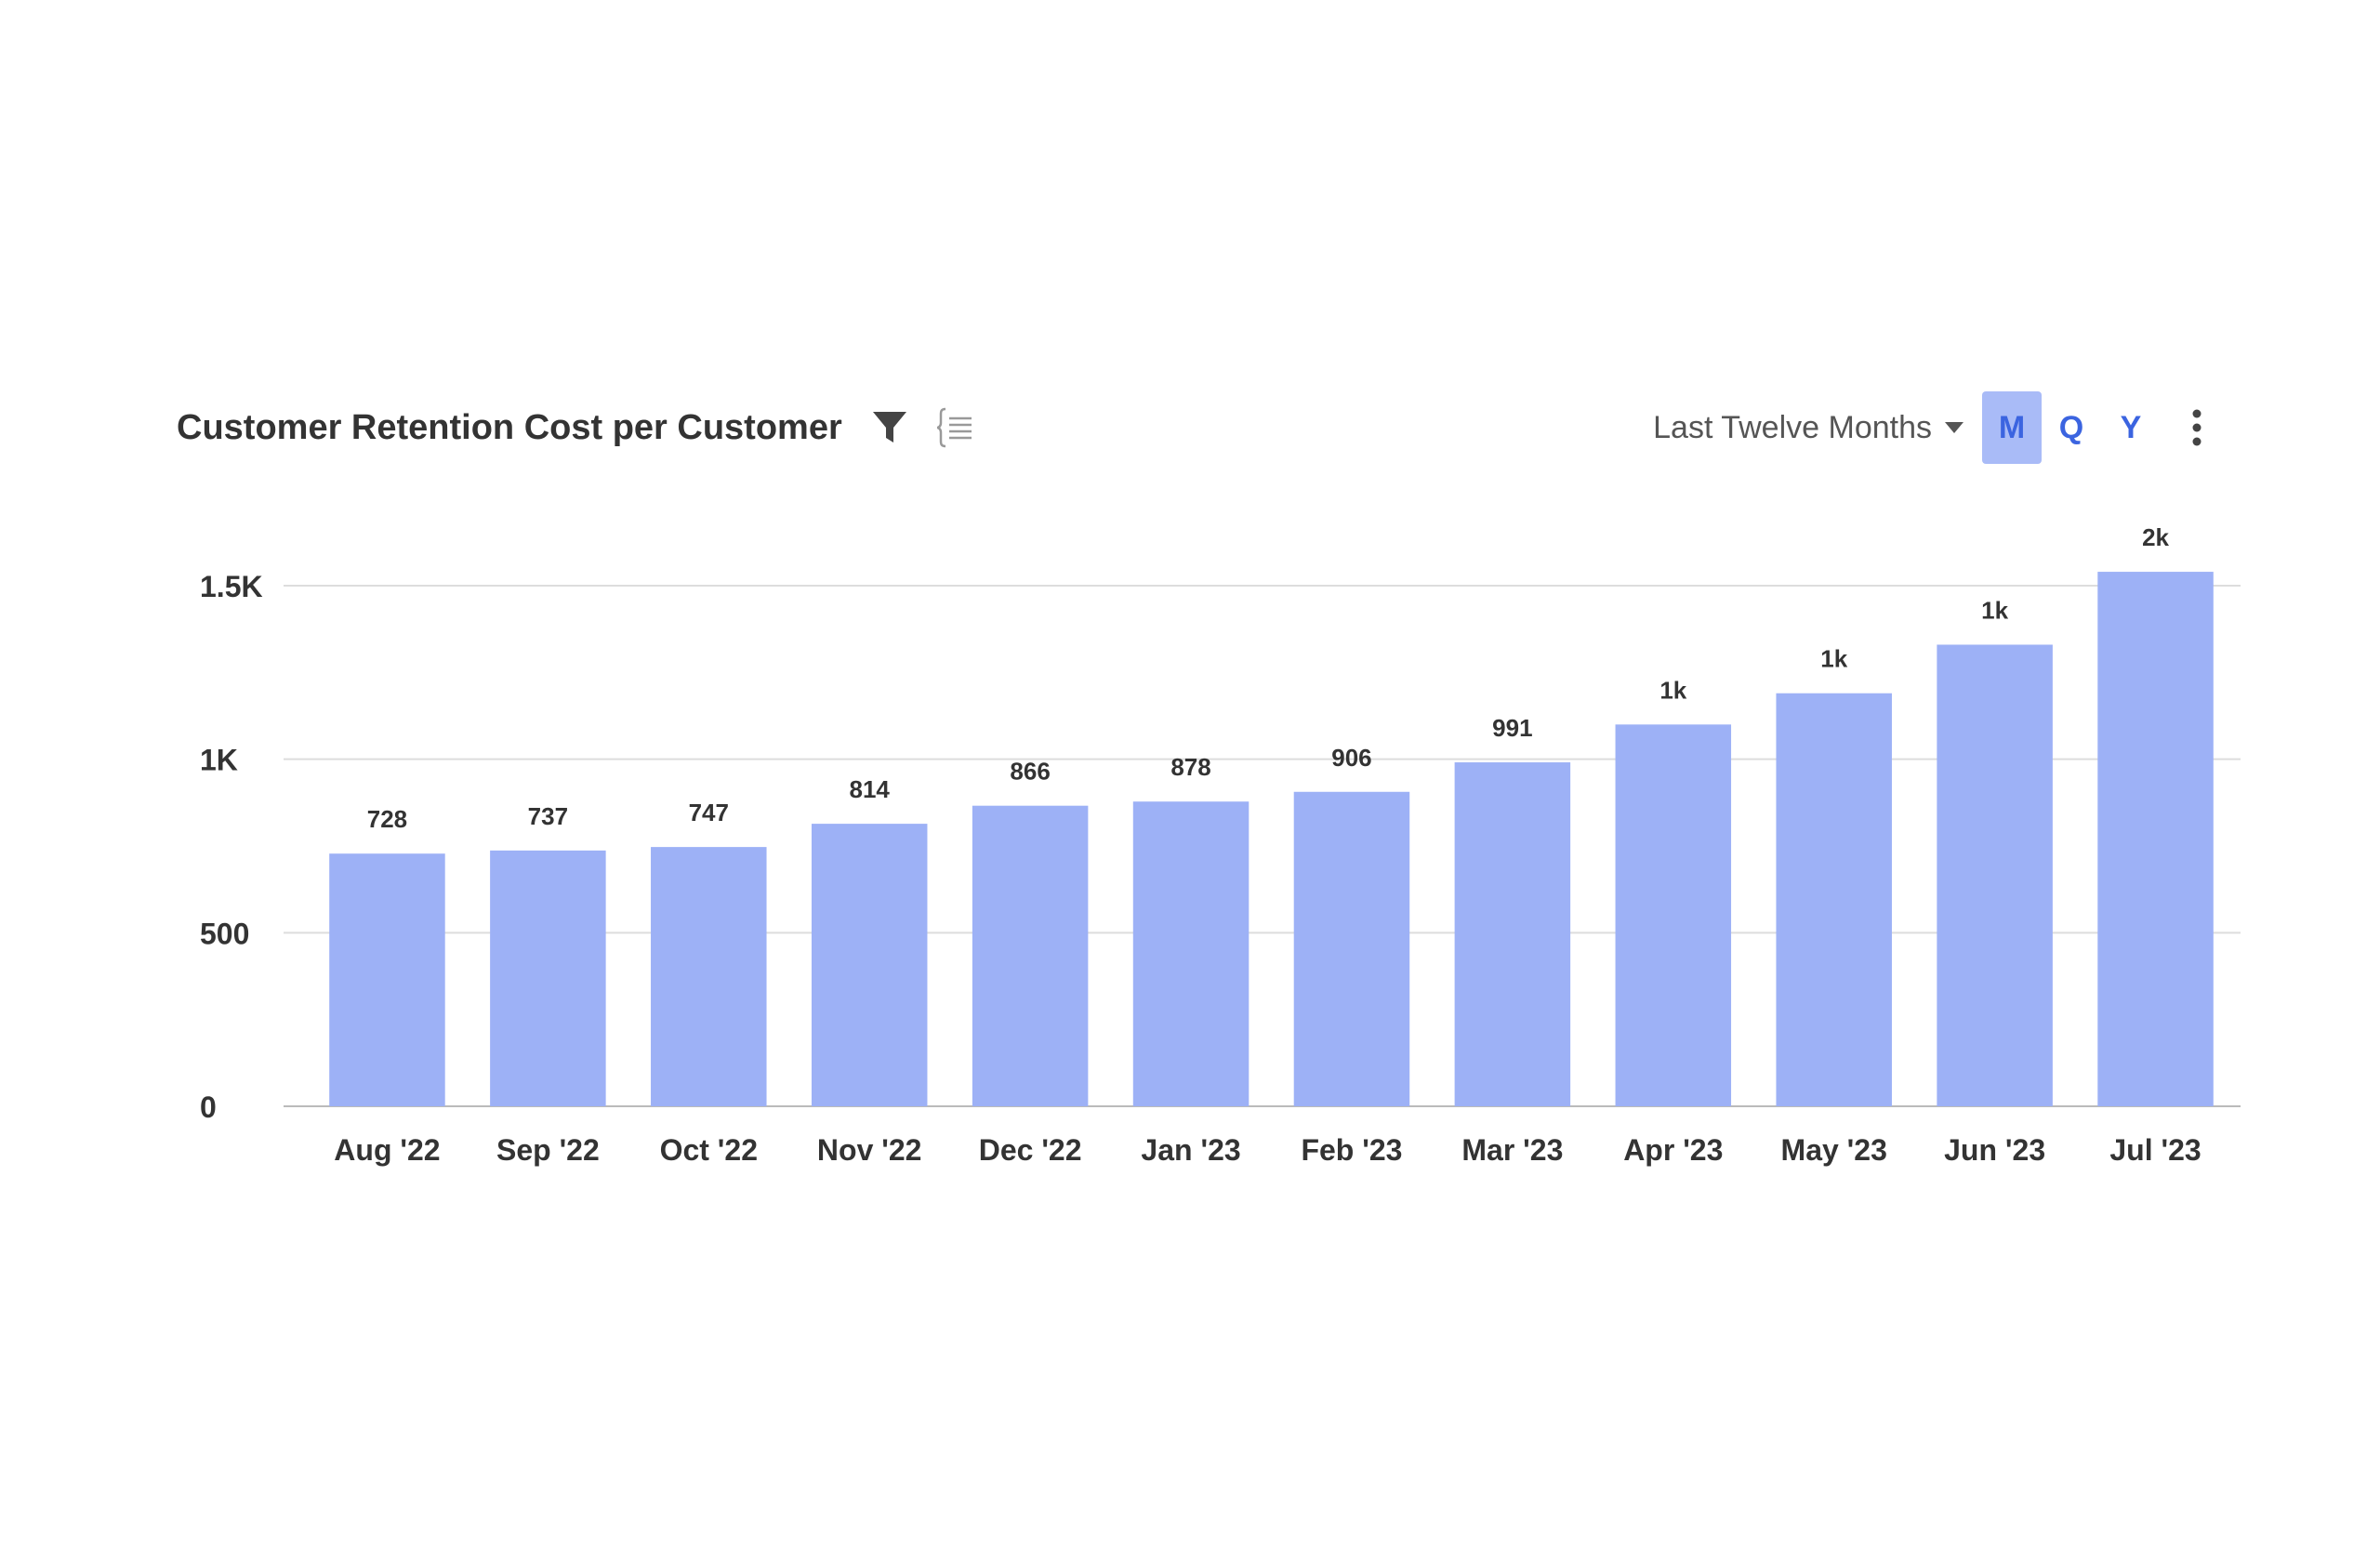 The height and width of the screenshot is (1546, 2380). What do you see at coordinates (1994, 1150) in the screenshot?
I see `x-tick-label: Jun '23` at bounding box center [1994, 1150].